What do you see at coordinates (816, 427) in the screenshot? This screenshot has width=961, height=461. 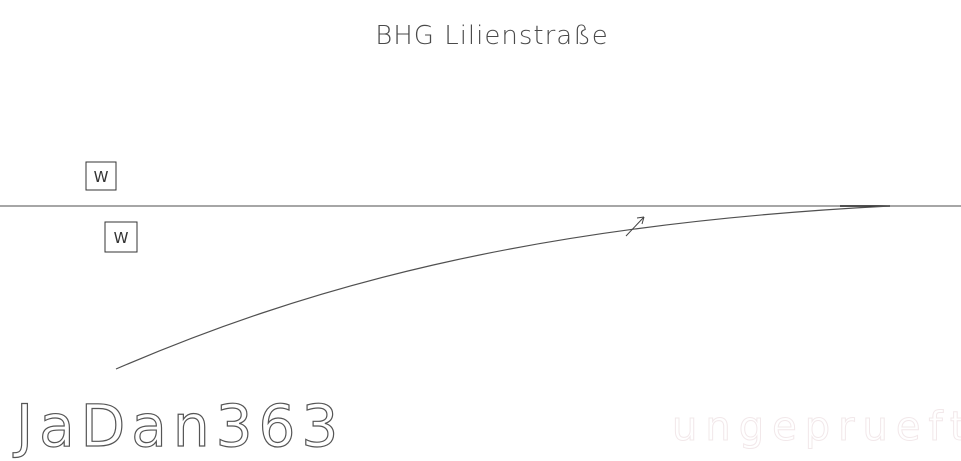 I see `watermark-label: ungeprueft` at bounding box center [816, 427].